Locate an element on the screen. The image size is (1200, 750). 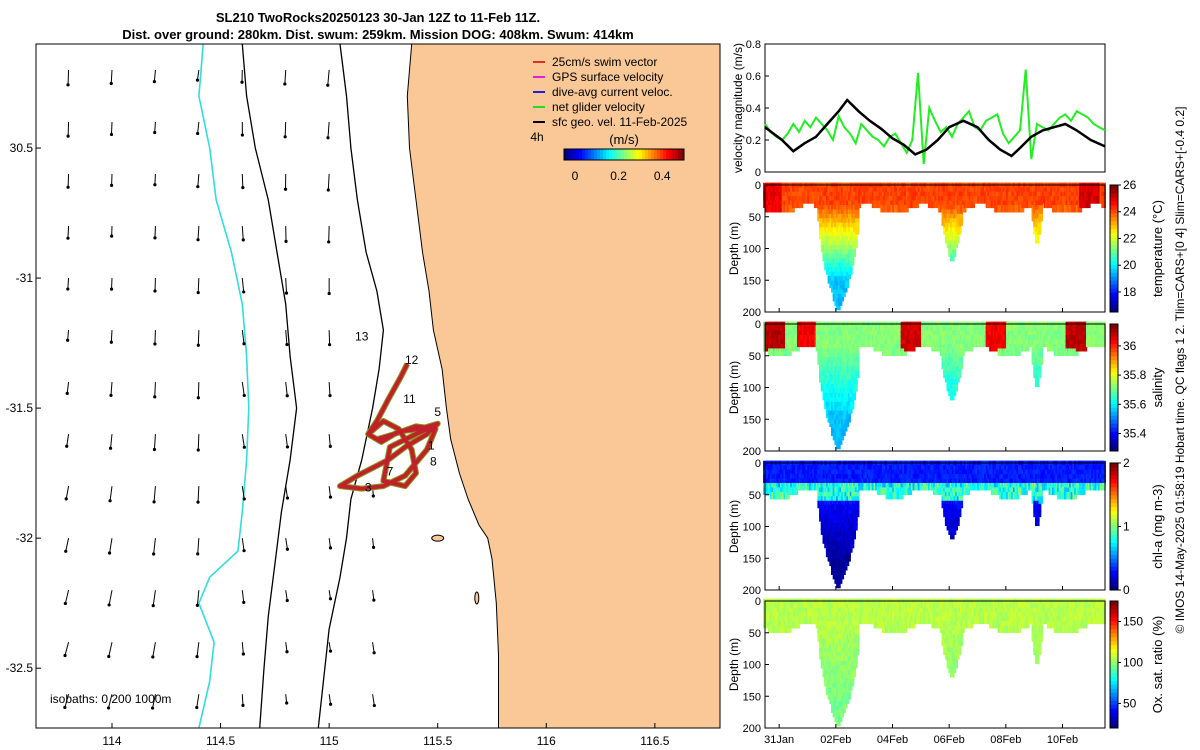
section-ylabel: Depth (m) is located at coordinates (734, 248).